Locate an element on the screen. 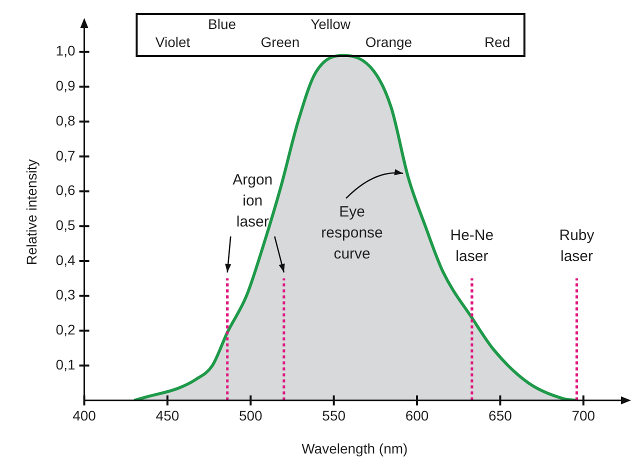  y-tick-label: 0,9 is located at coordinates (66, 86).